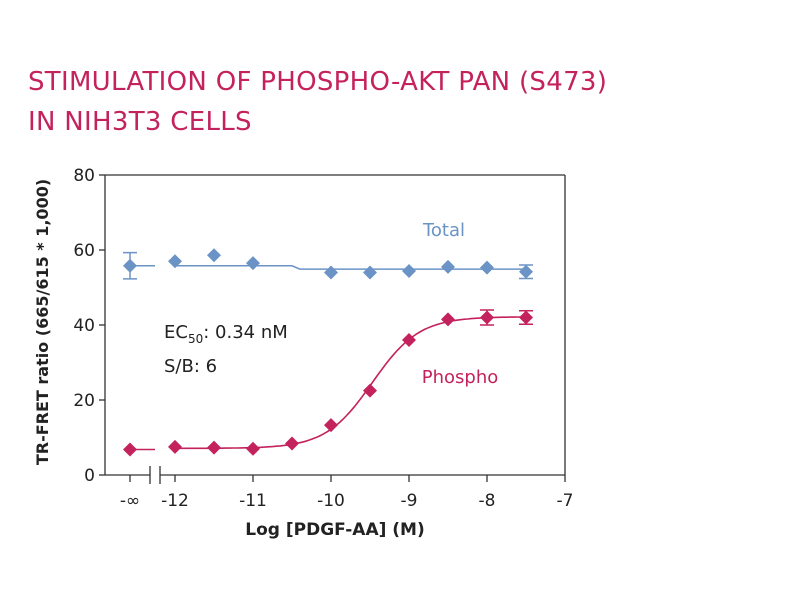  Describe the element at coordinates (351, 383) in the screenshot. I see `fit-curve-phospho` at that location.